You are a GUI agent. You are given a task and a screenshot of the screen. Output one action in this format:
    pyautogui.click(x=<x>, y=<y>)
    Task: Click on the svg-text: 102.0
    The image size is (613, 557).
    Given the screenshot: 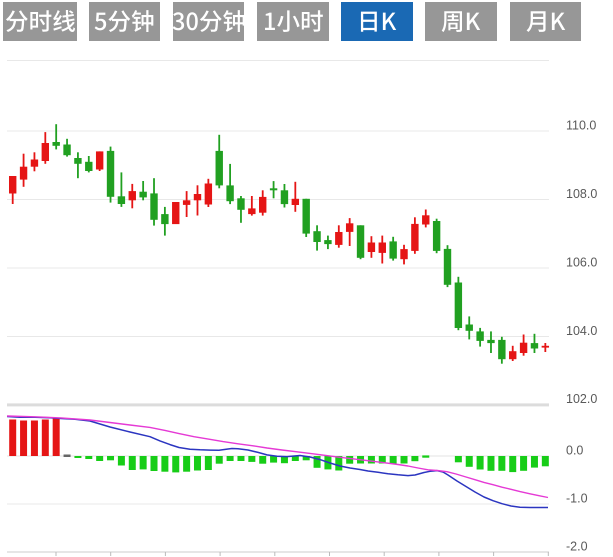 What is the action you would take?
    pyautogui.click(x=581, y=399)
    